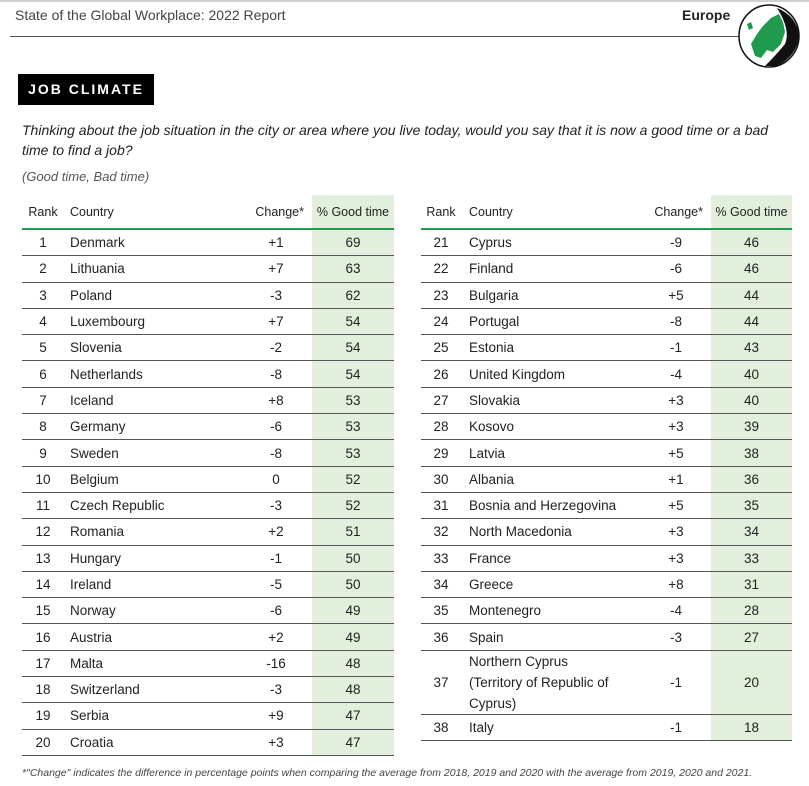 The image size is (809, 786). Describe the element at coordinates (606, 243) in the screenshot. I see `table-row: 21 Cyprus -9 46` at that location.